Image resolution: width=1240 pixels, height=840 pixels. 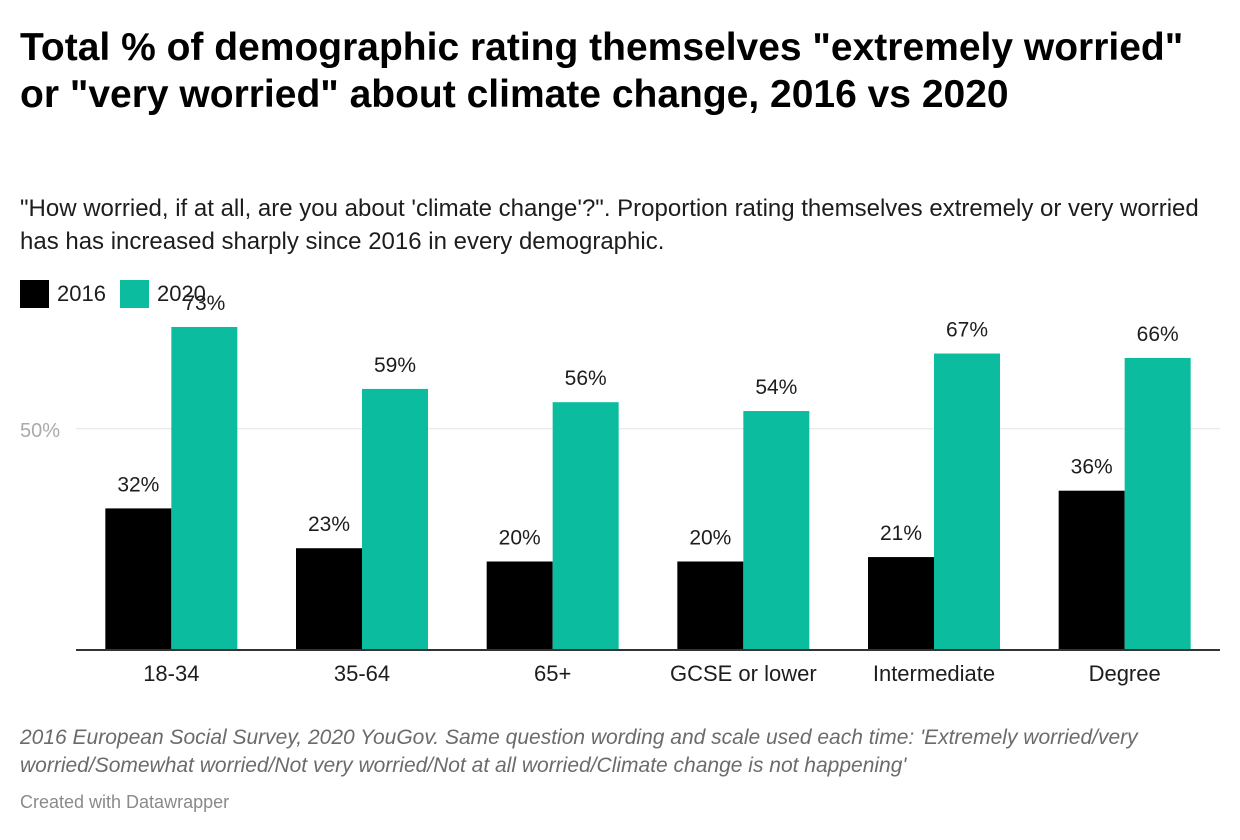 I want to click on data-label: 36%, so click(x=1092, y=467).